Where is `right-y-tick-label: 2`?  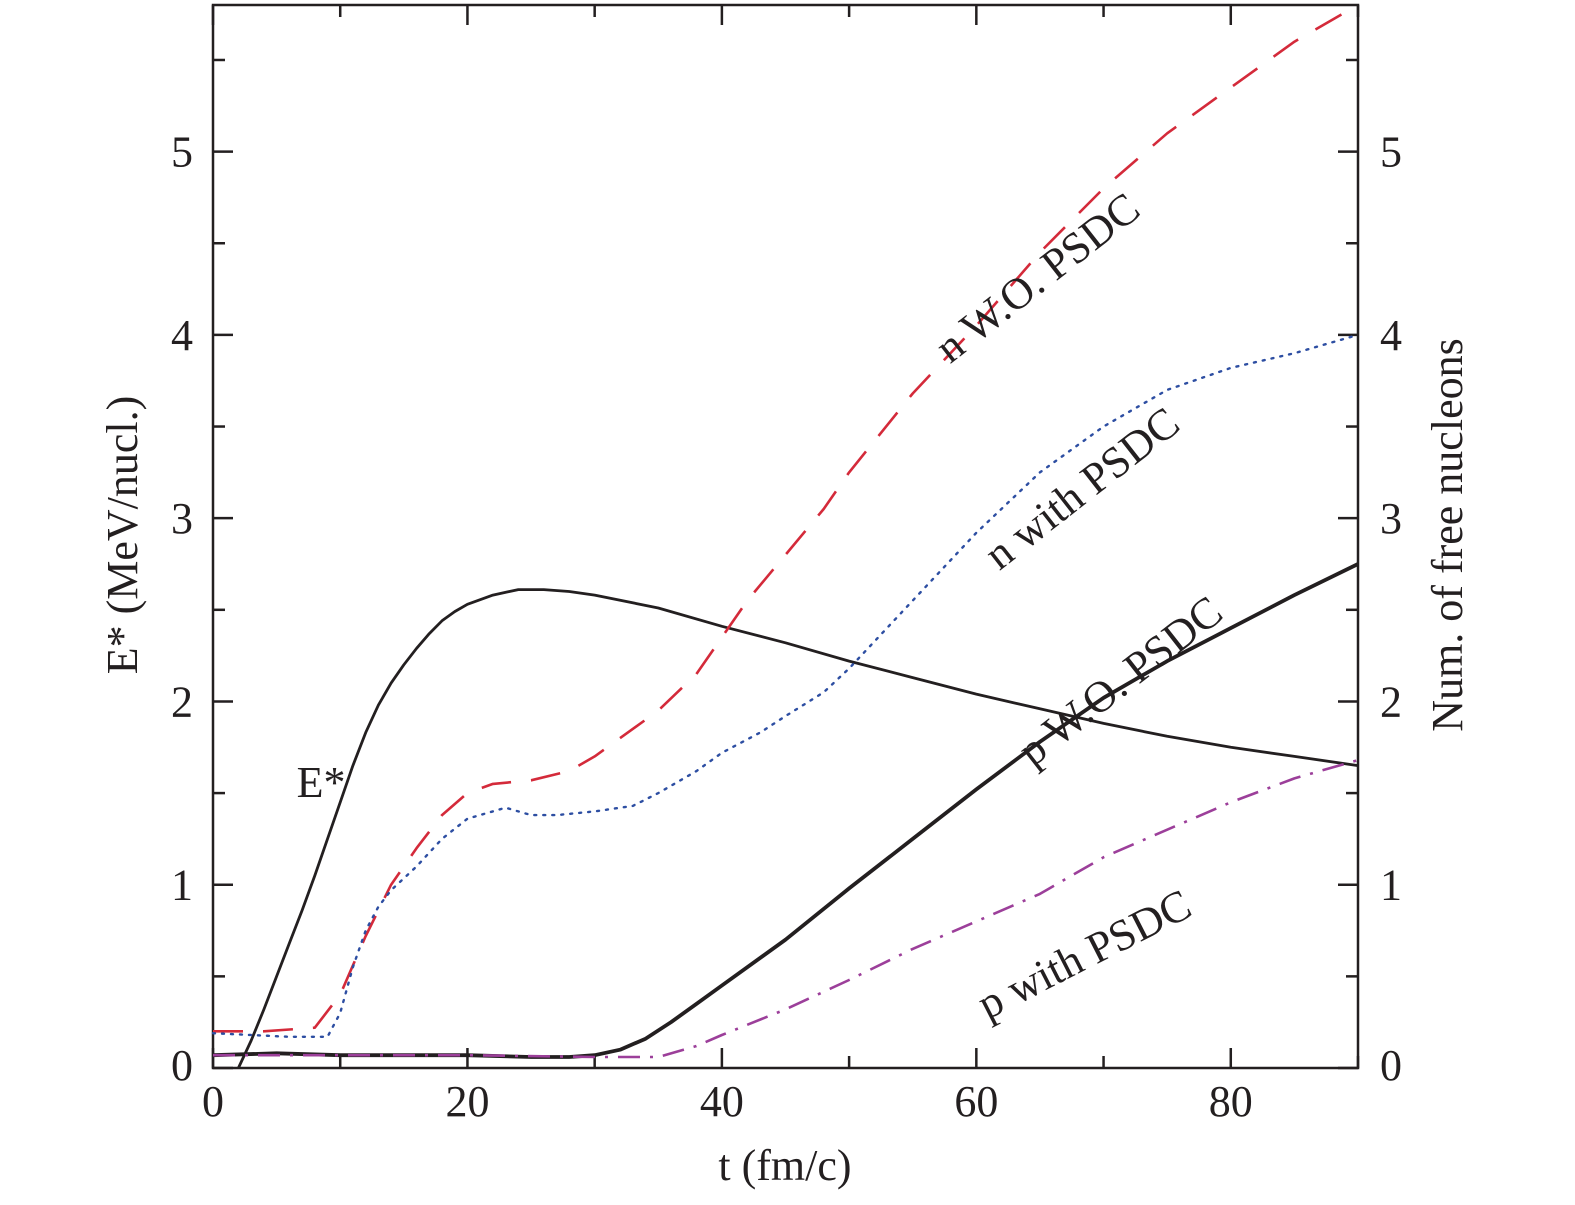
right-y-tick-label: 2 is located at coordinates (1391, 701).